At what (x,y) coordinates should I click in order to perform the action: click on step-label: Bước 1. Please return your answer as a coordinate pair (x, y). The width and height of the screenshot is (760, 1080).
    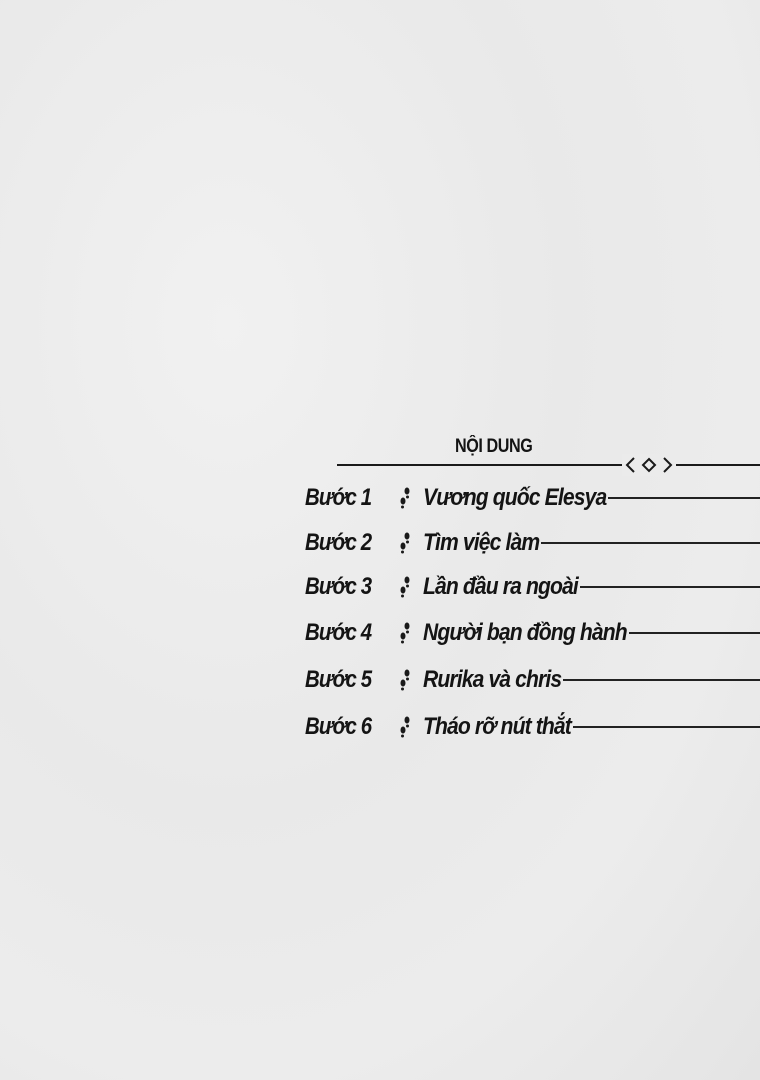
    Looking at the image, I should click on (338, 497).